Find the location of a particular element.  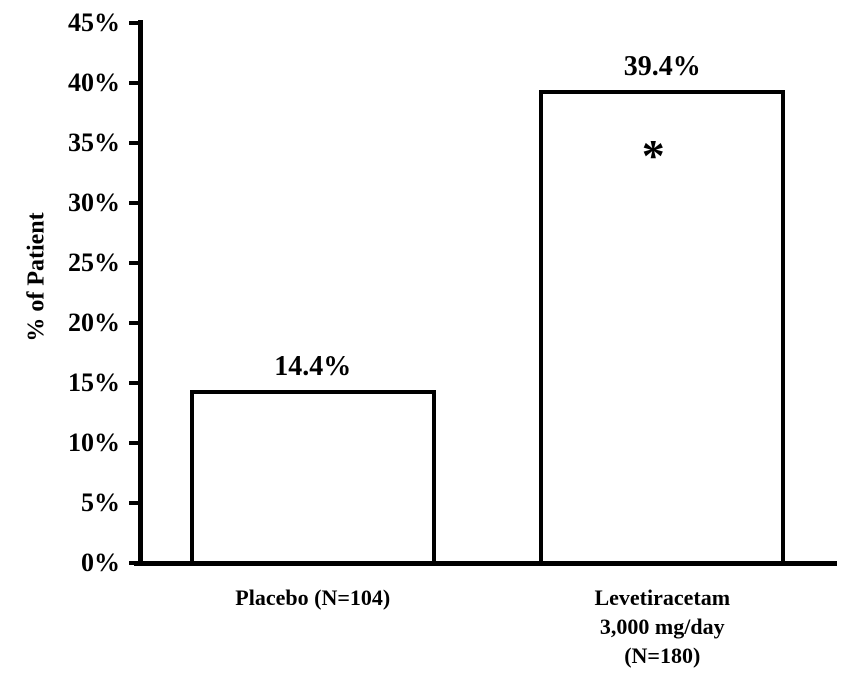

category-label-line: 3,000 mg/day is located at coordinates (662, 626).